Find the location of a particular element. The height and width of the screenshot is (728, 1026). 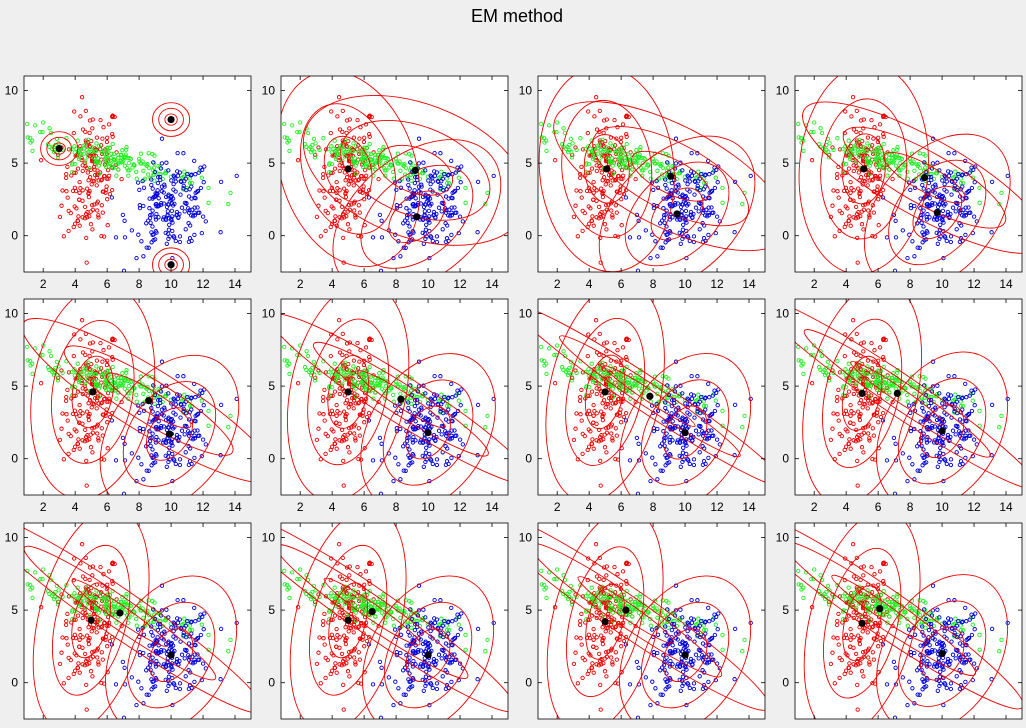

x-tick-label: 12 is located at coordinates (717, 507).